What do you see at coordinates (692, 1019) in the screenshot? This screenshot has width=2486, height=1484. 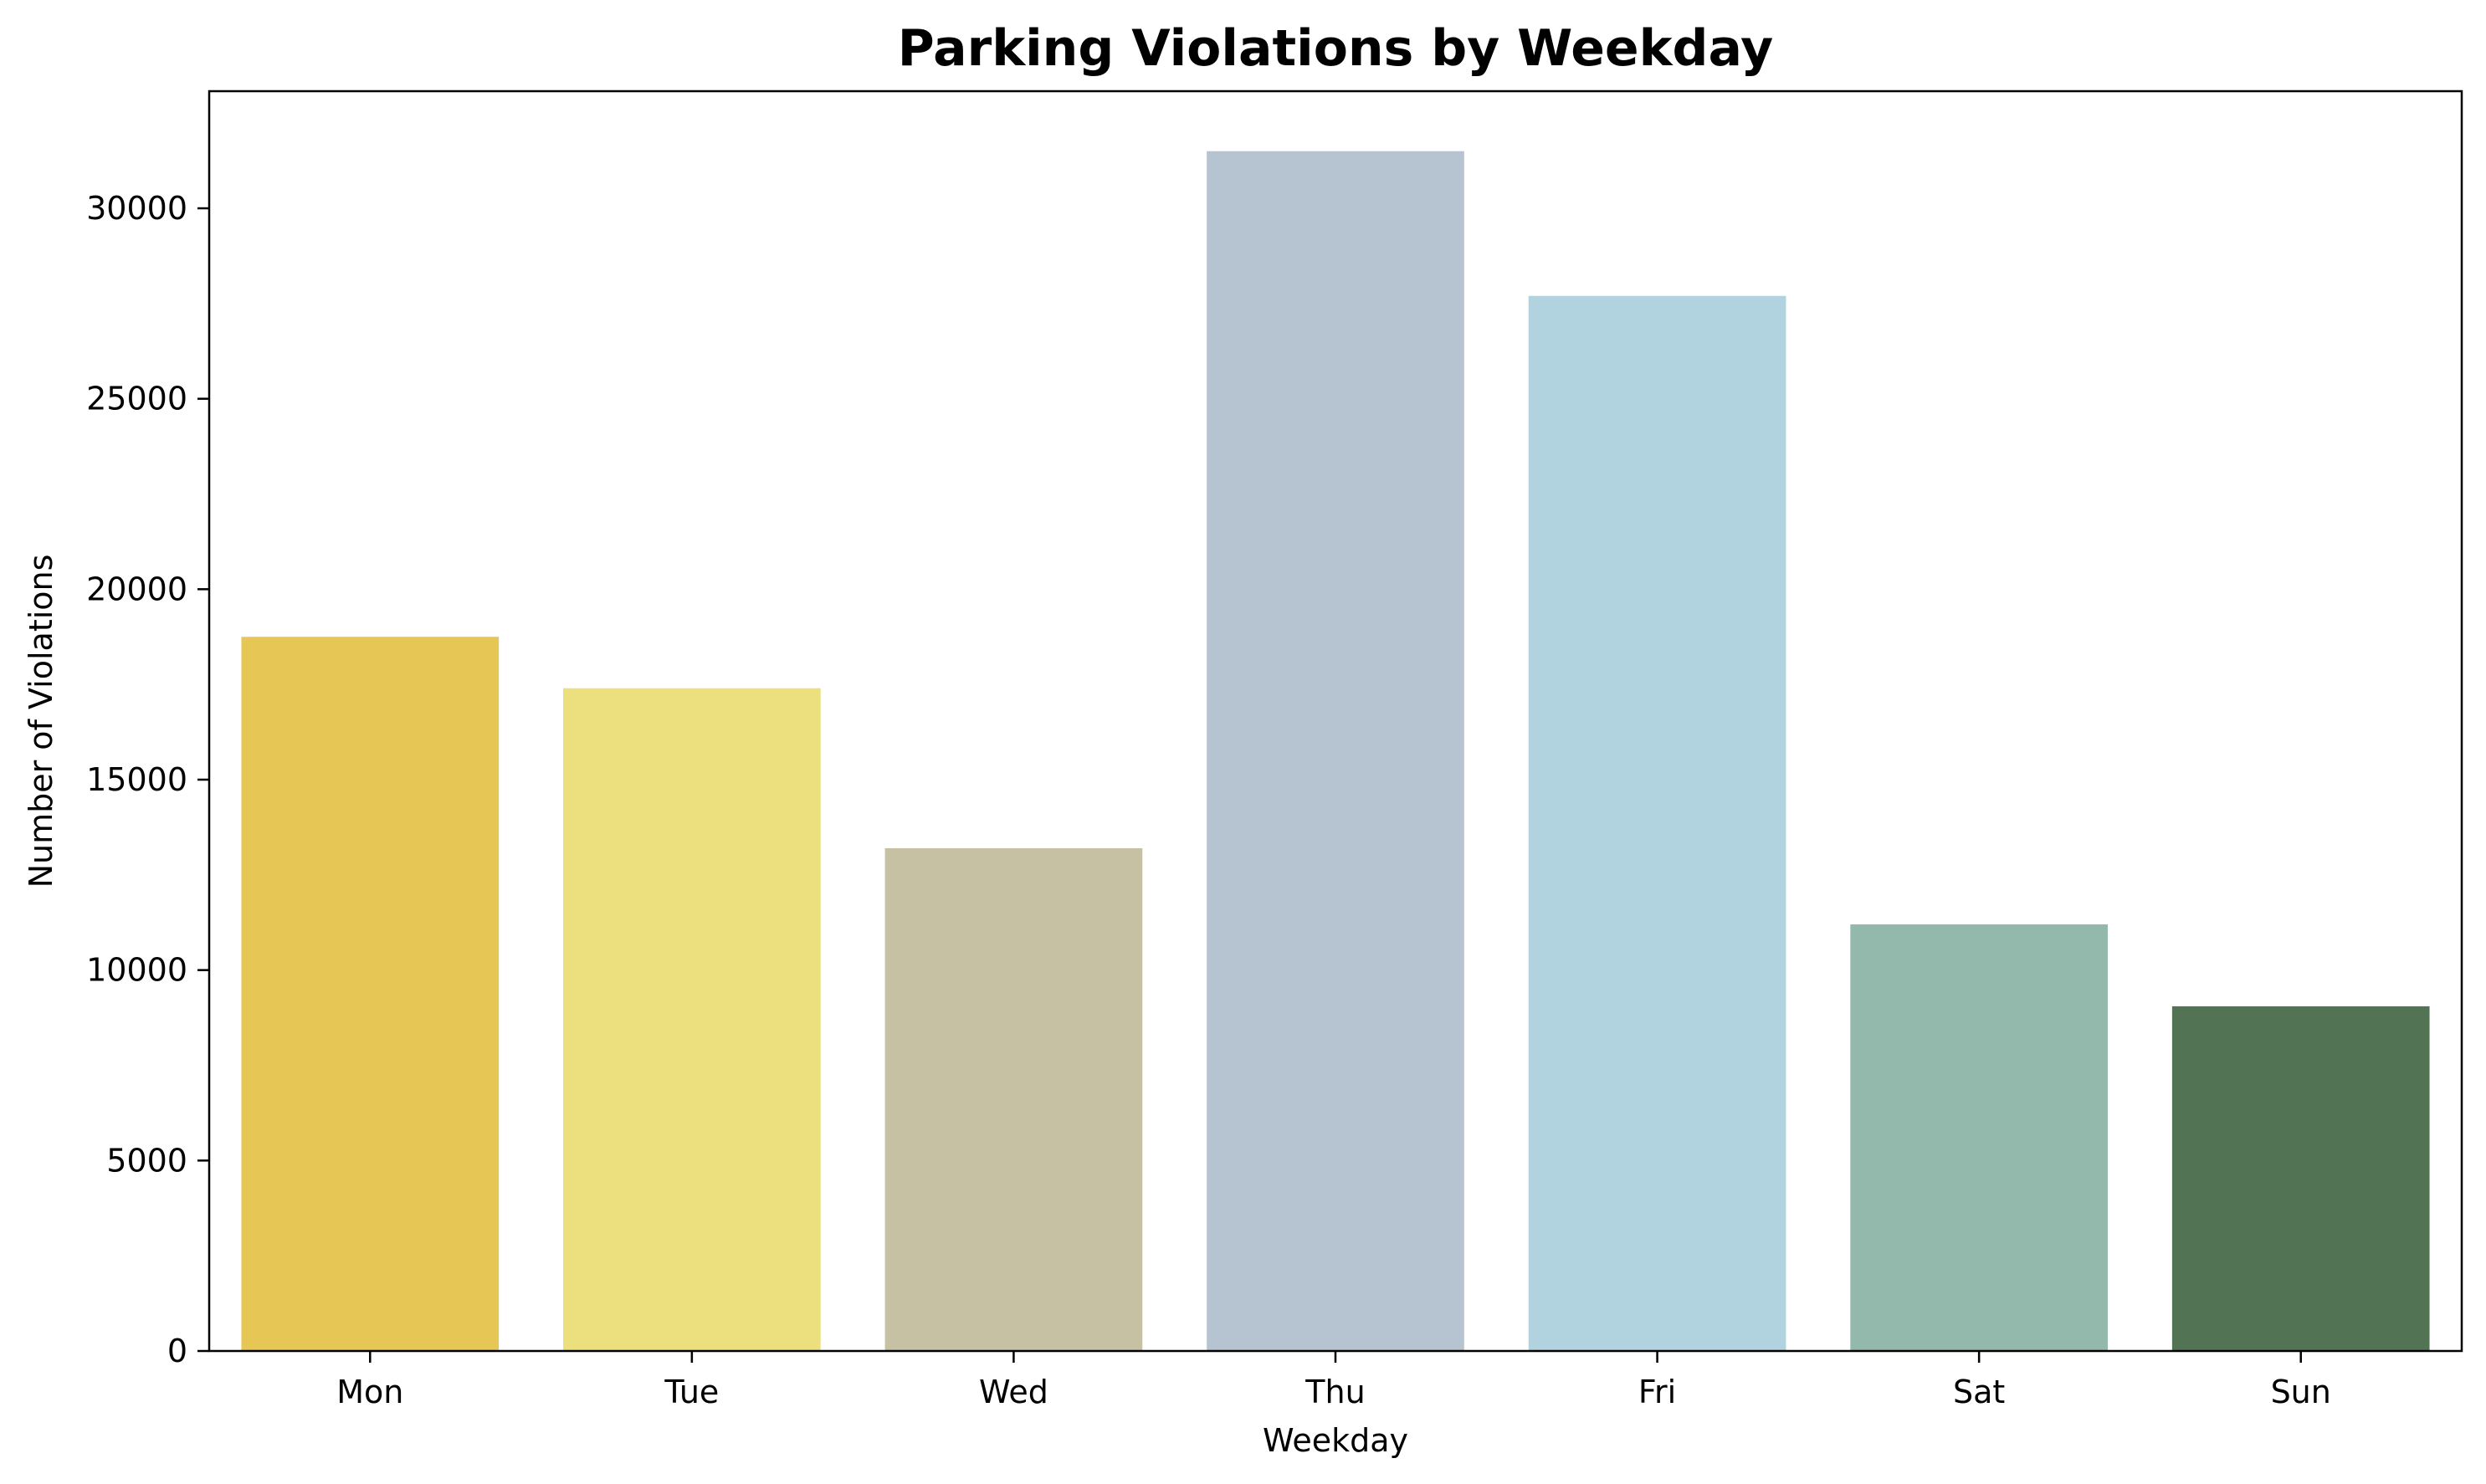 I see `bar-tue` at bounding box center [692, 1019].